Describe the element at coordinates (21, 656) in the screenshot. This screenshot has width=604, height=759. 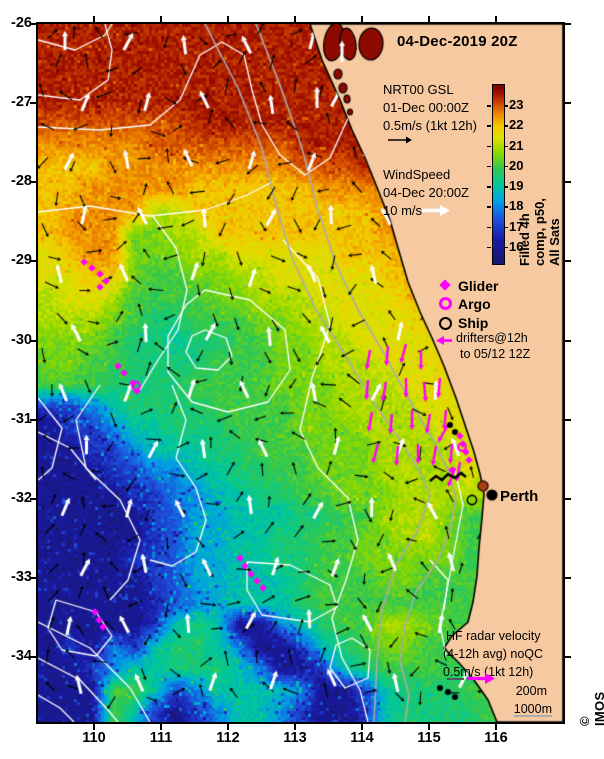
I see `y-axis-label: -34` at that location.